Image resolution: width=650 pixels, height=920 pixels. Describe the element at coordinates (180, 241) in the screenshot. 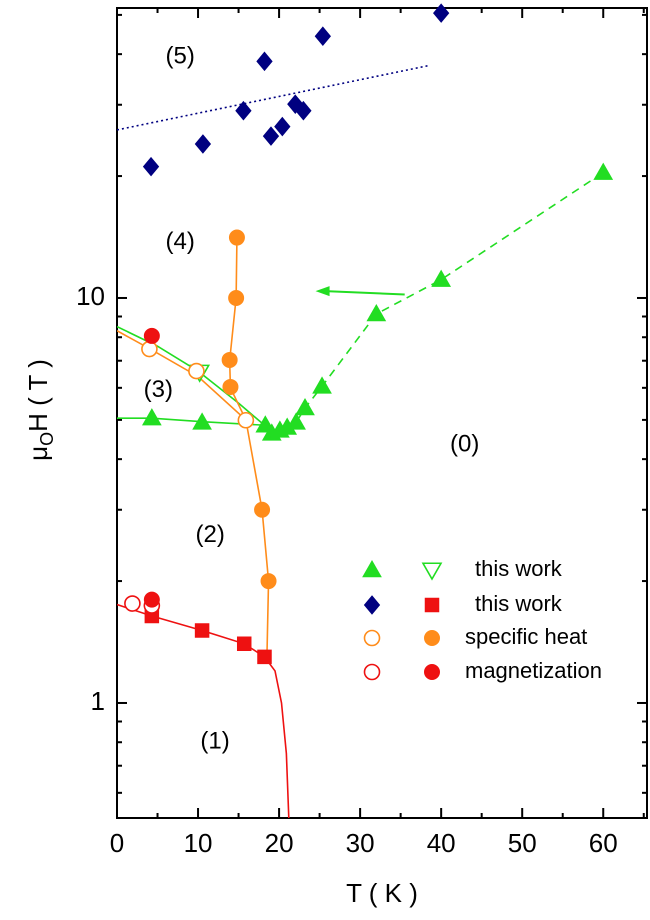

I see `region-label: (4)` at that location.